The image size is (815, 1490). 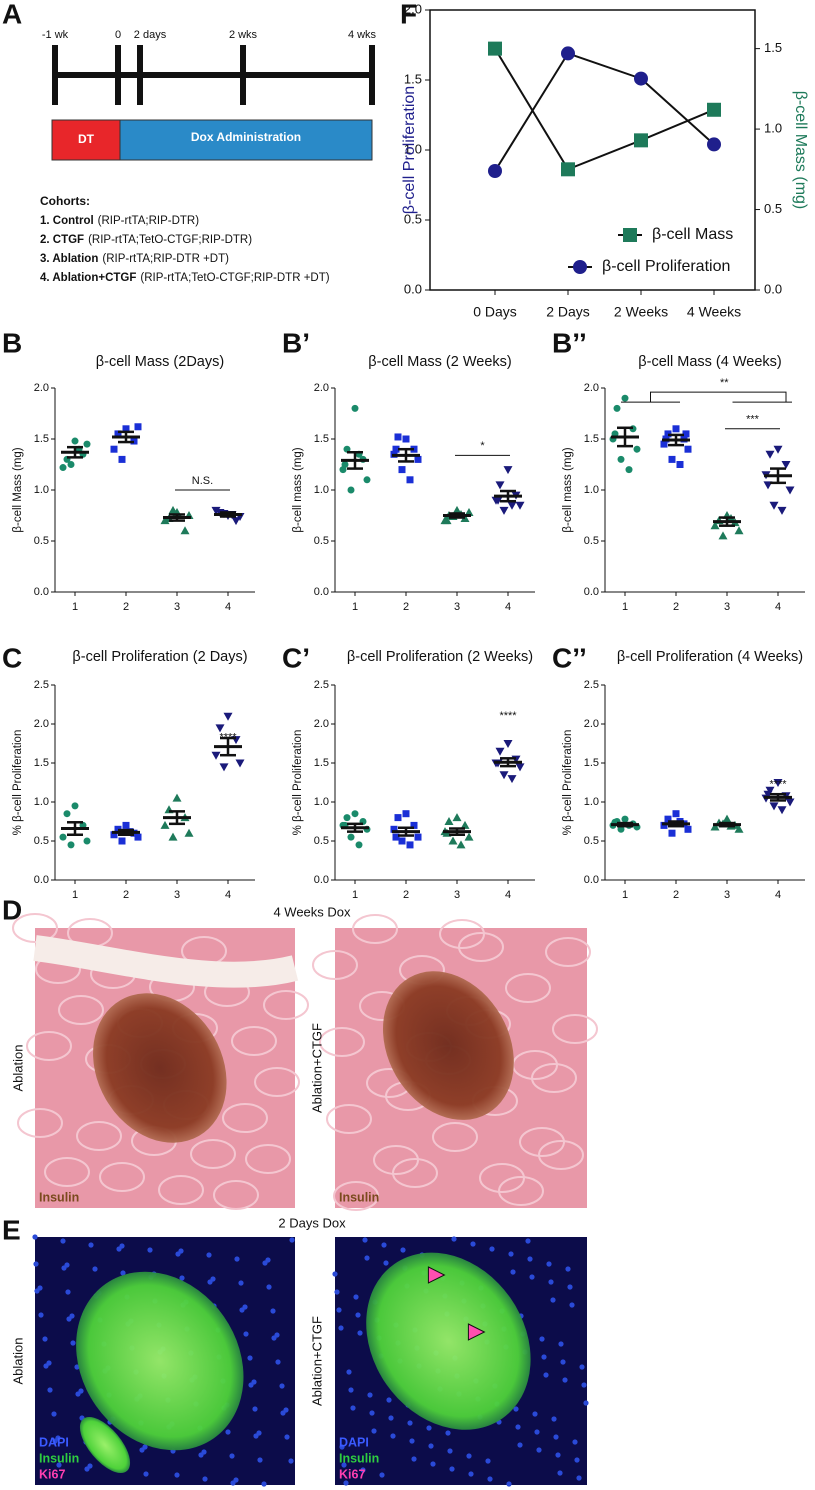 What do you see at coordinates (591, 802) in the screenshot?
I see `y-tick-label: 1.0` at bounding box center [591, 802].